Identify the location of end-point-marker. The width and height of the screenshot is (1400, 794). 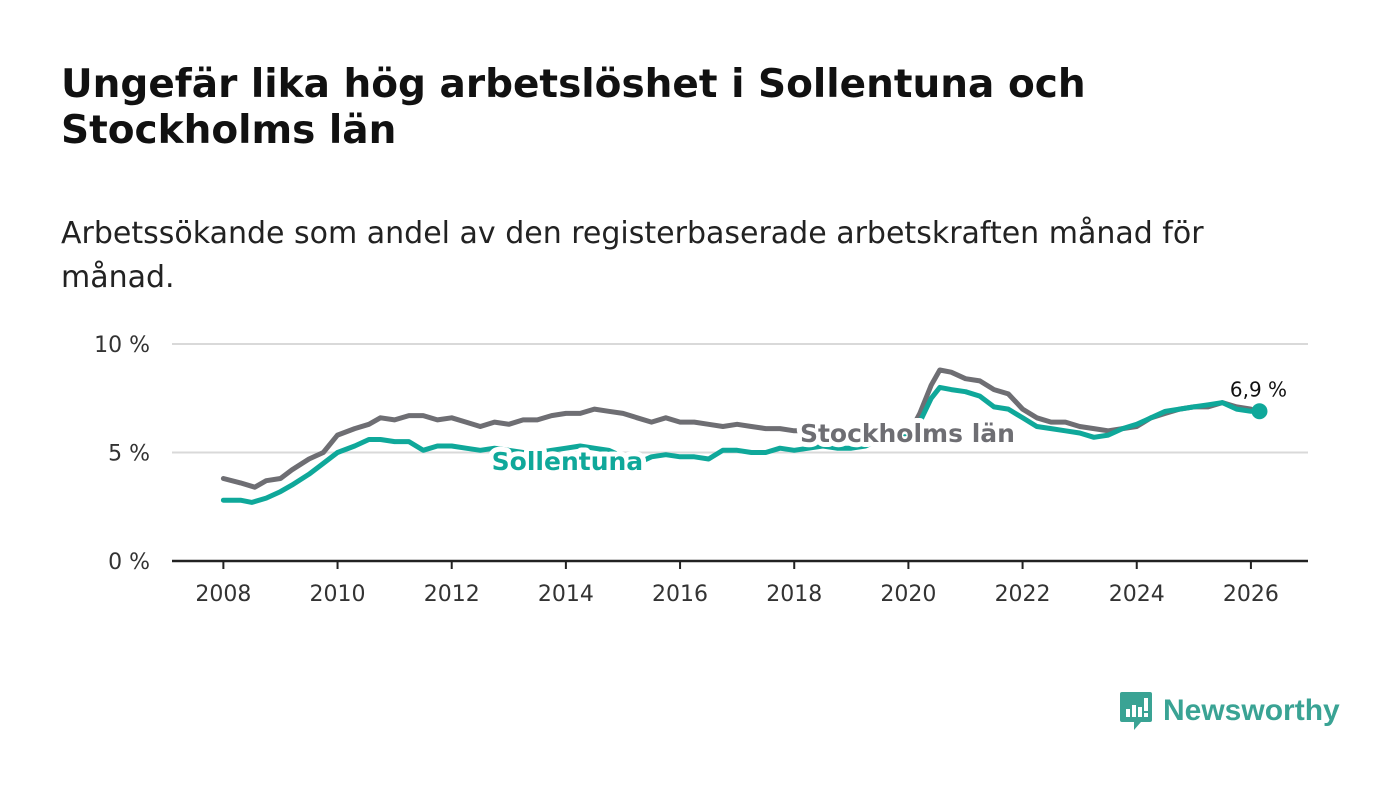
(1259, 411).